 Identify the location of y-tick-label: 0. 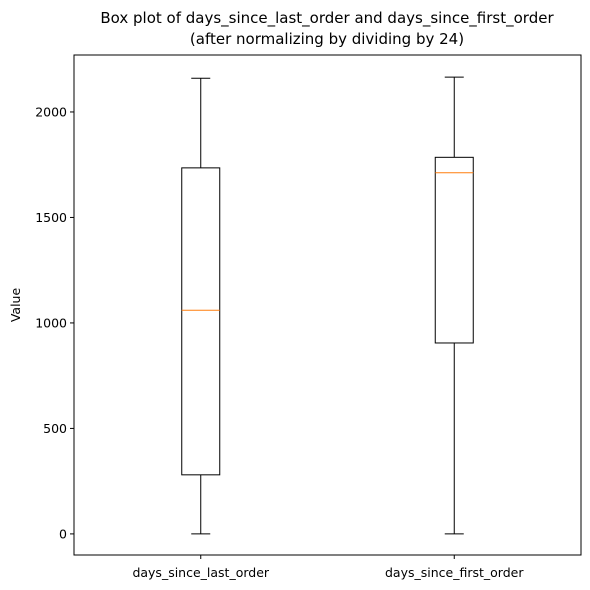
(63, 533).